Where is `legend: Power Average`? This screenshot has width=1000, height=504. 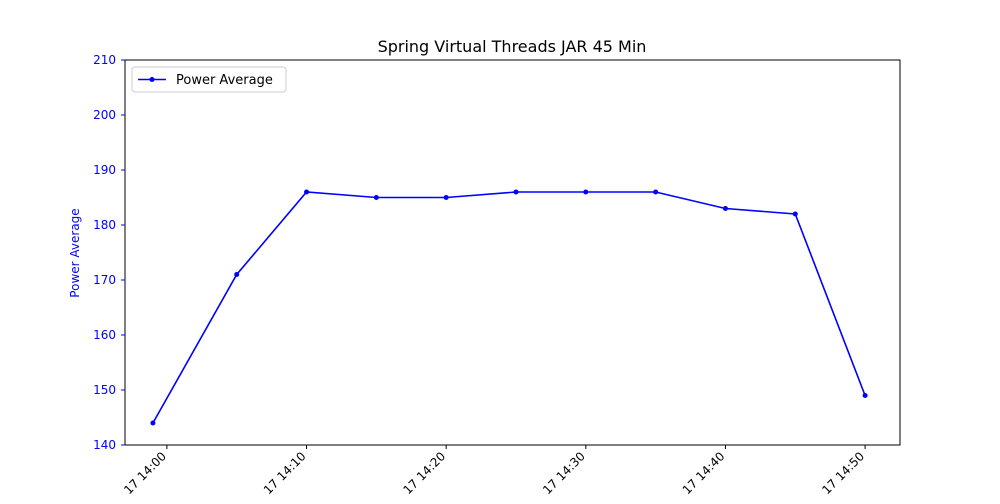 legend: Power Average is located at coordinates (209, 79).